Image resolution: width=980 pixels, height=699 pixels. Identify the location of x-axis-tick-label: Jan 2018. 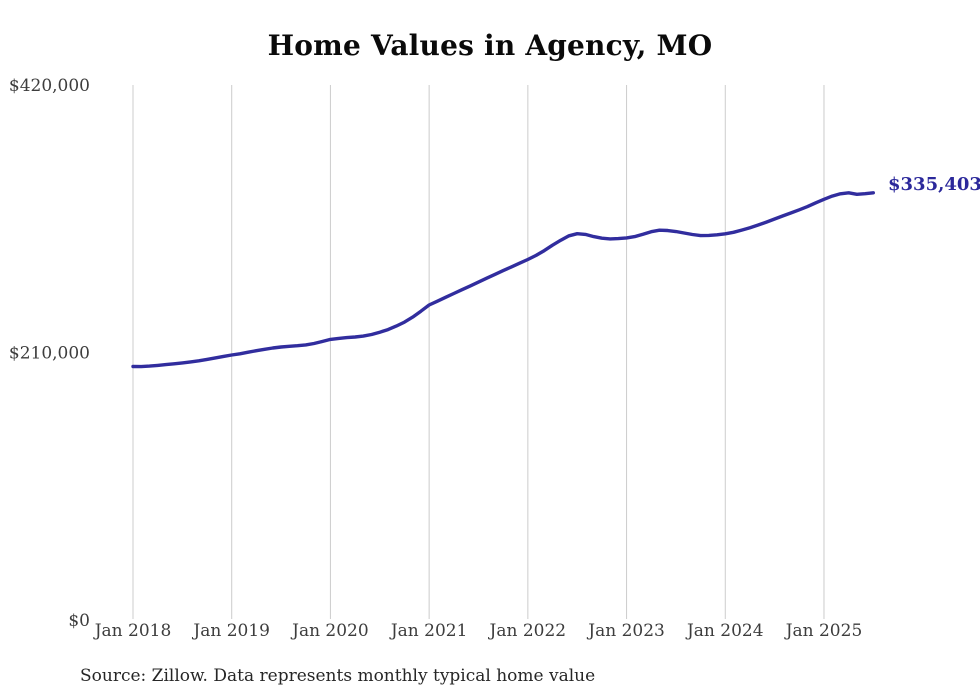
(132, 631).